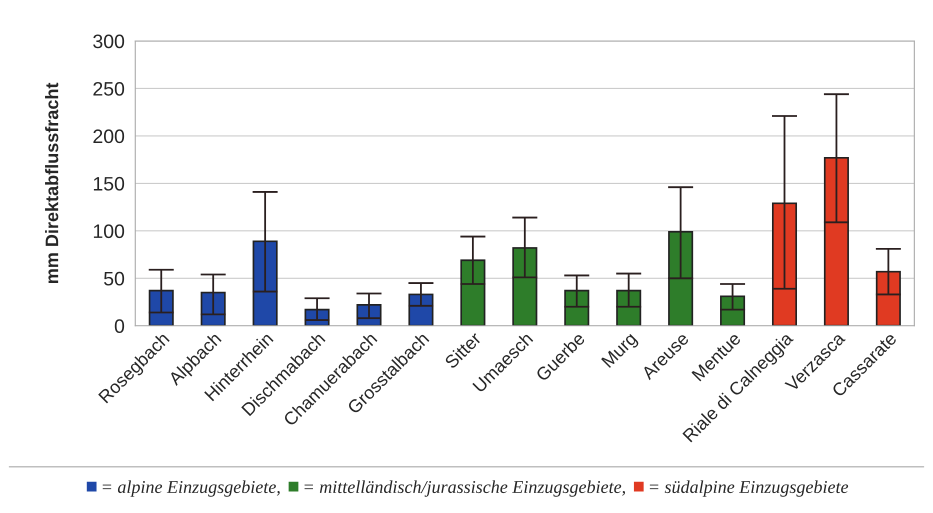 This screenshot has height=513, width=933. I want to click on y-tick-label: 0, so click(119, 326).